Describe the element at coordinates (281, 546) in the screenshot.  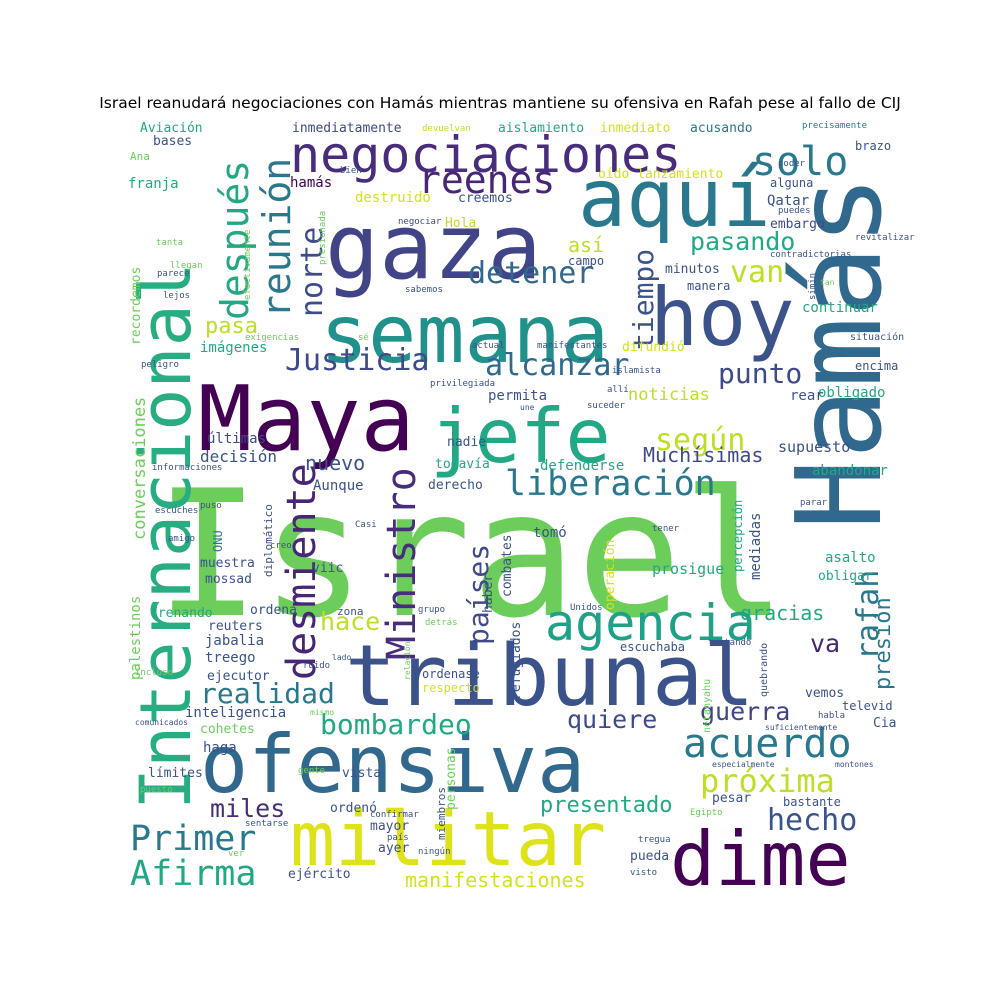
I see `word-creo: creo` at that location.